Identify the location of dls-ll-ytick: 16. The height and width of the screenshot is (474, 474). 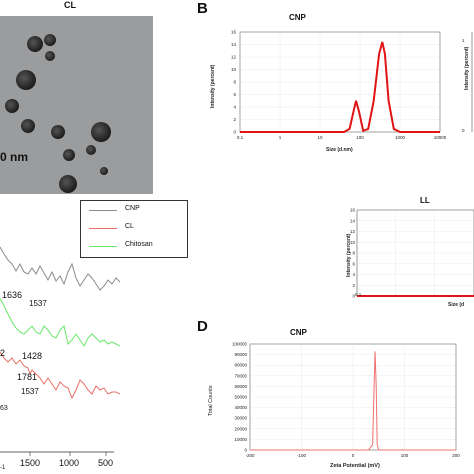
(353, 210).